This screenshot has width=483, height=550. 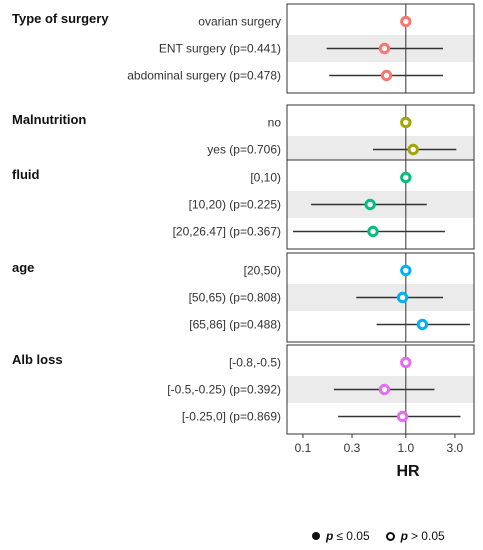 What do you see at coordinates (427, 536) in the screenshot?
I see `legend-not-significant-text: > 0.05` at bounding box center [427, 536].